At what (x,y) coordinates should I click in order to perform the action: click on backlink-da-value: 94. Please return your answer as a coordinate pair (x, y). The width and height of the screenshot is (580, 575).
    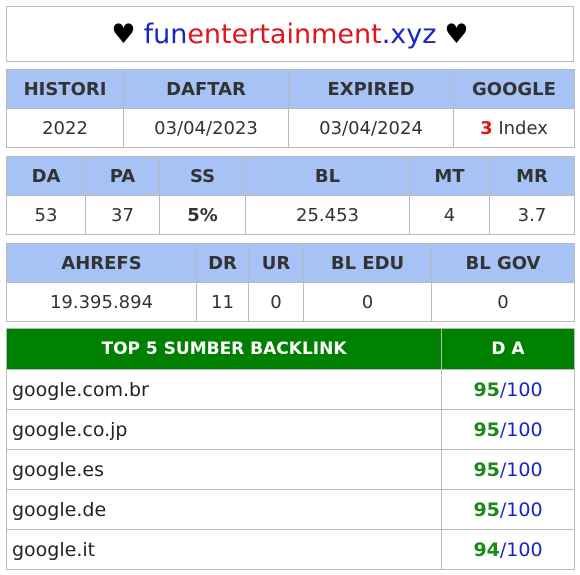
    Looking at the image, I should click on (486, 549).